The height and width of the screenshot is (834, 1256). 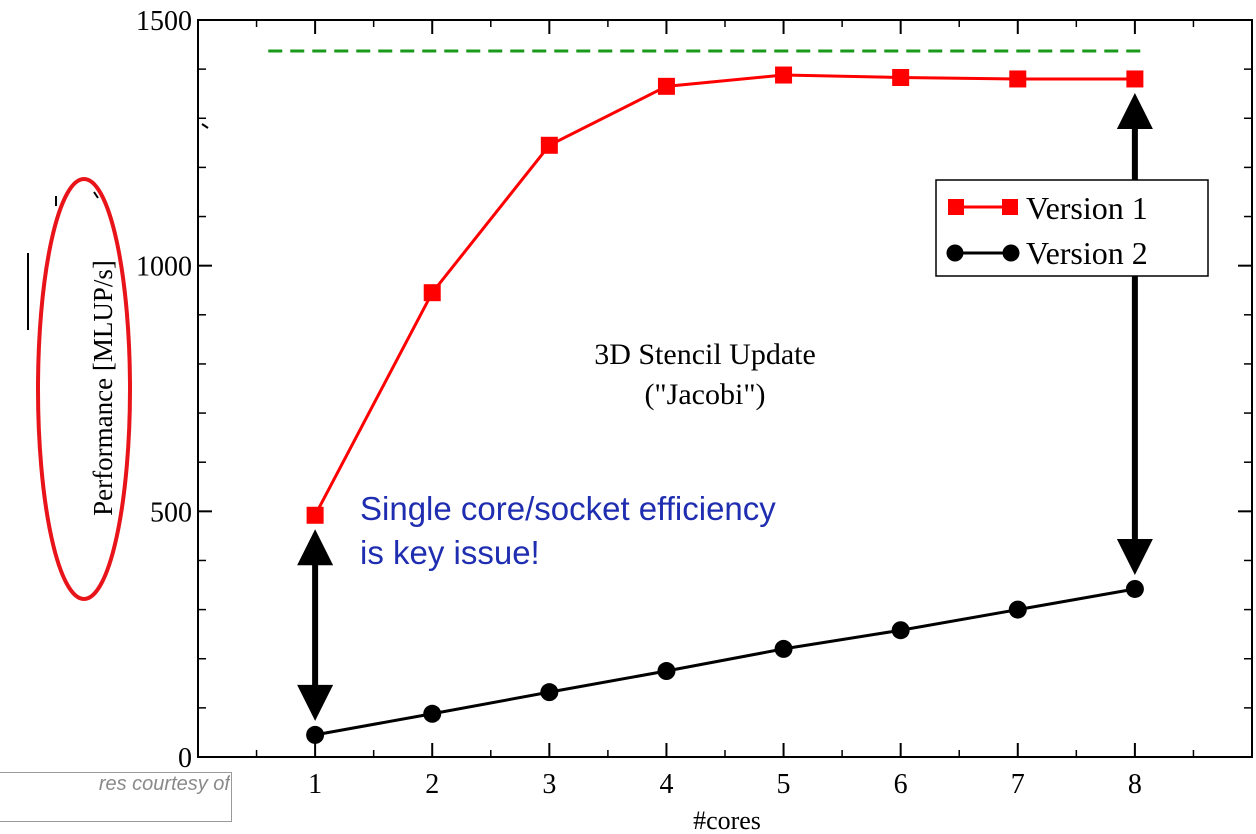 What do you see at coordinates (164, 21) in the screenshot?
I see `y-tick-label: 1500` at bounding box center [164, 21].